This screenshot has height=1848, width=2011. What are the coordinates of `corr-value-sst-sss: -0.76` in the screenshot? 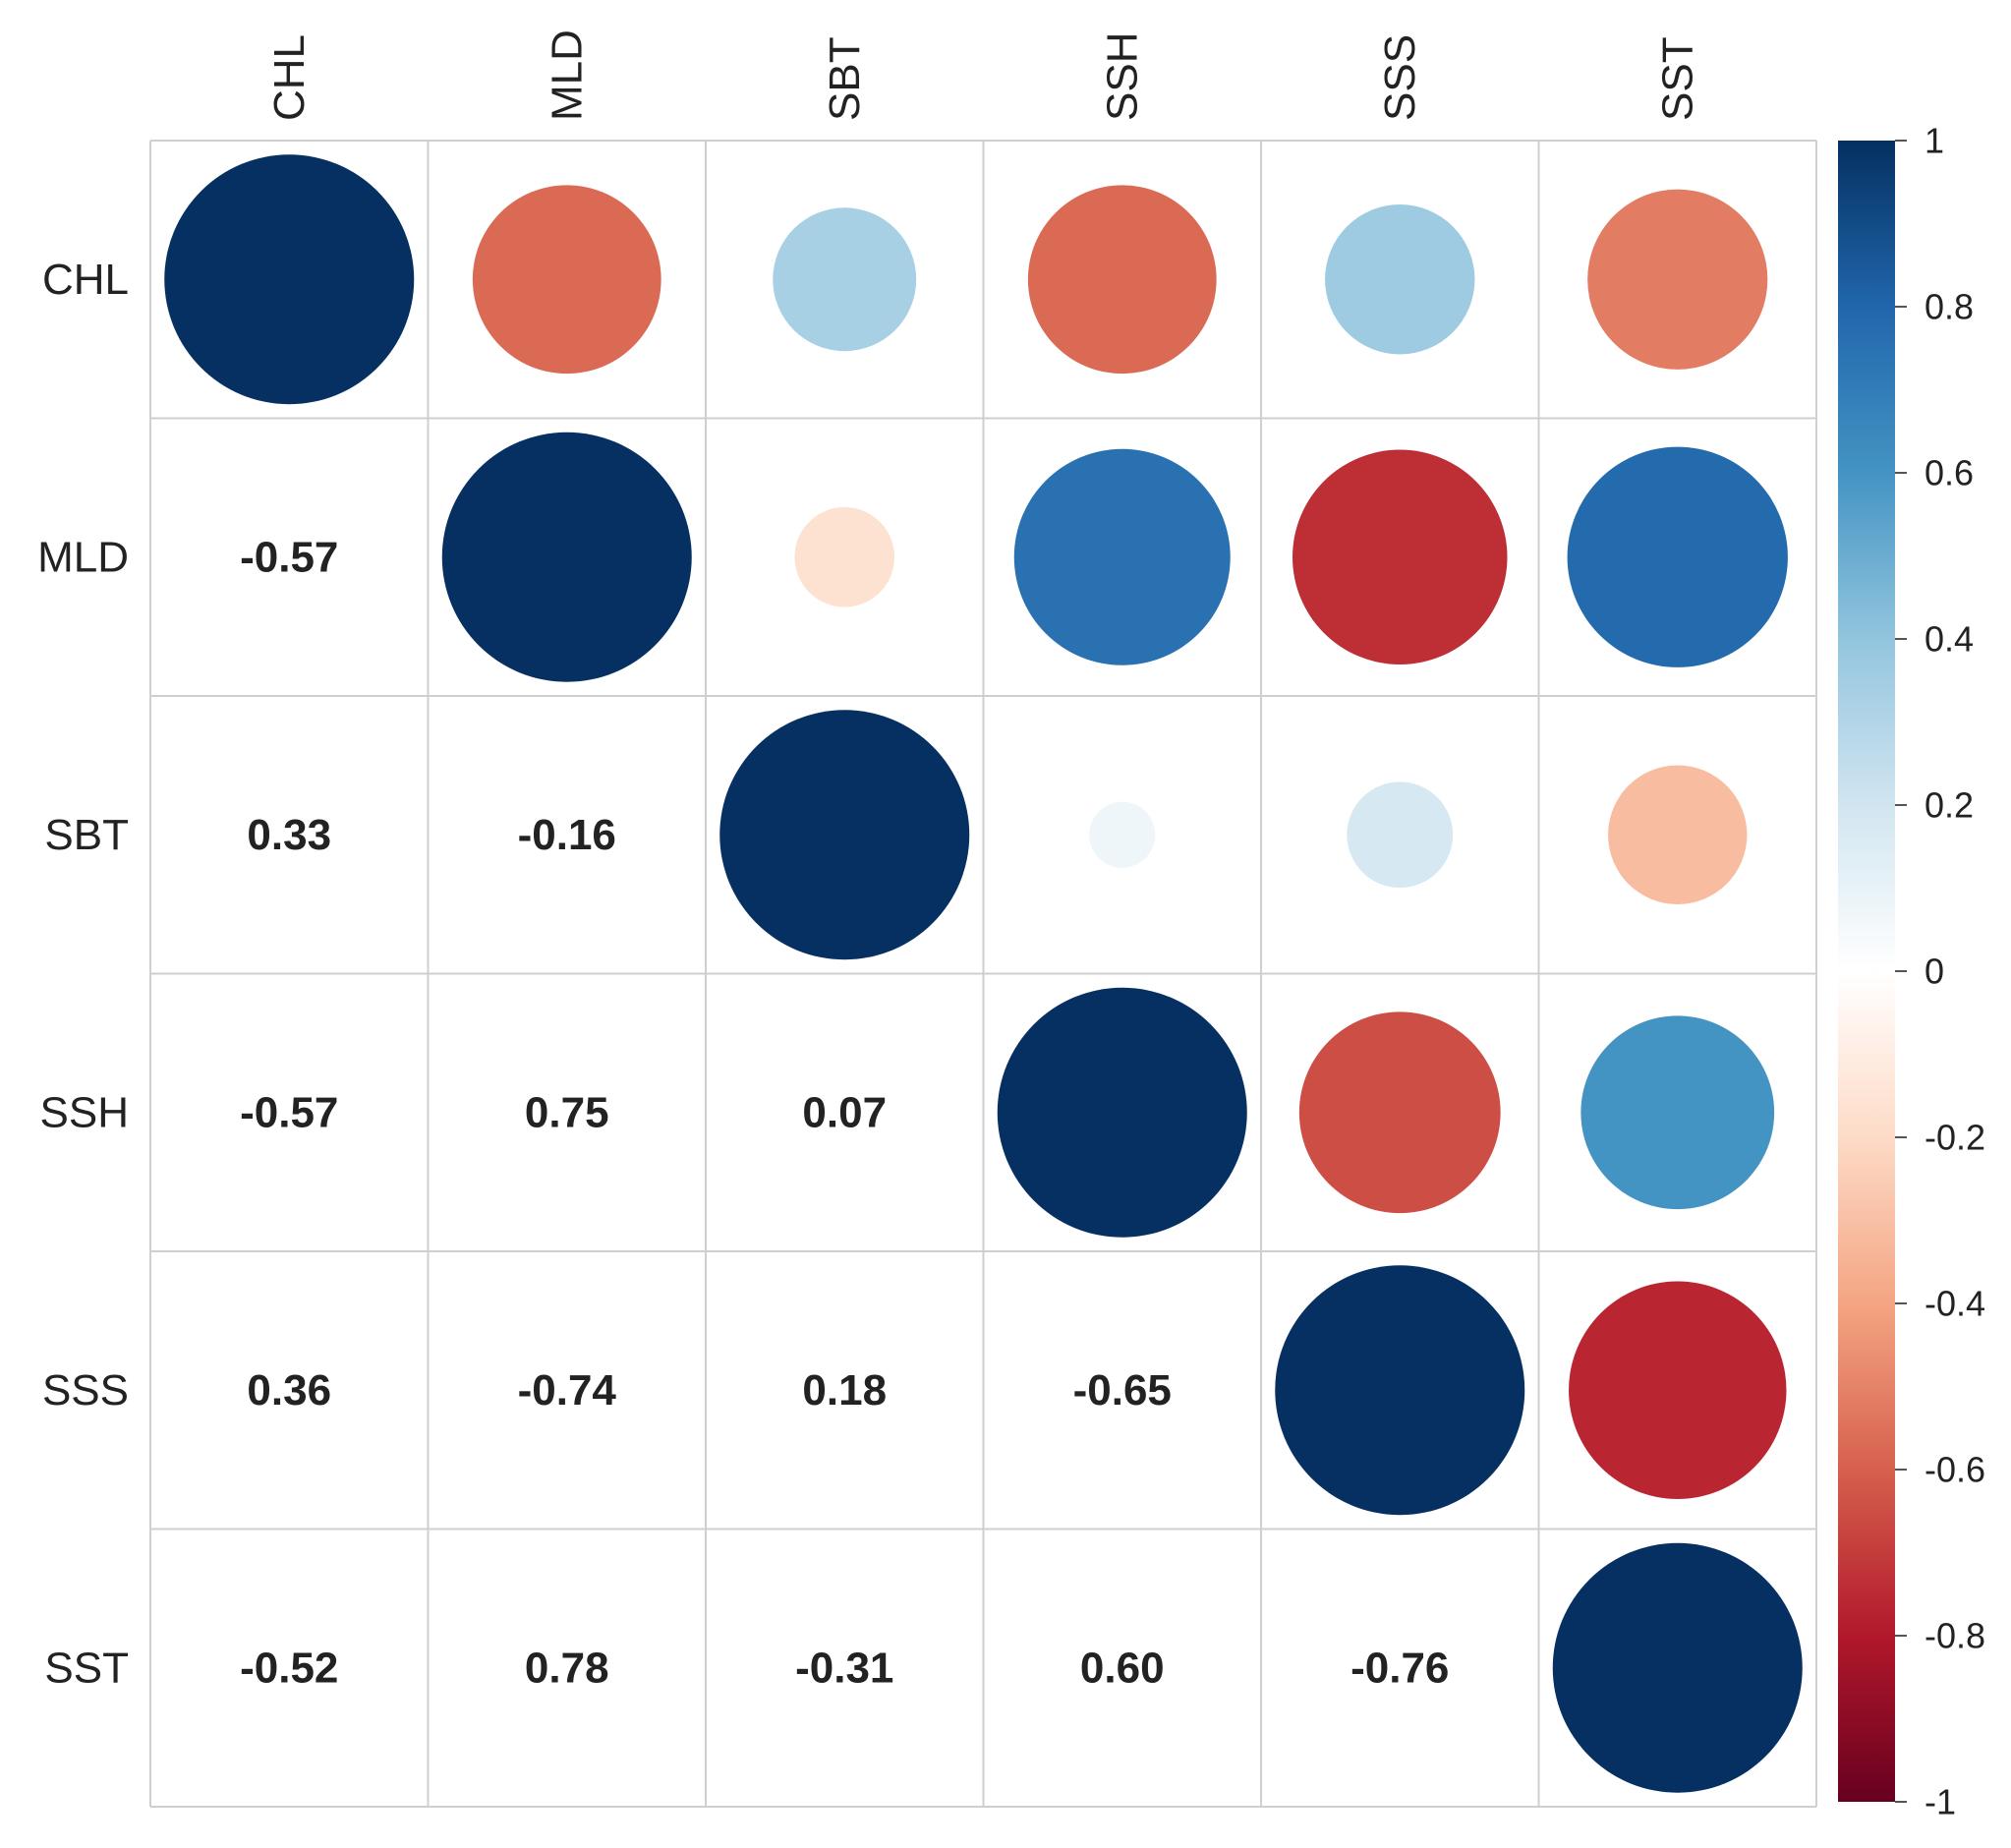 It's located at (1400, 1668).